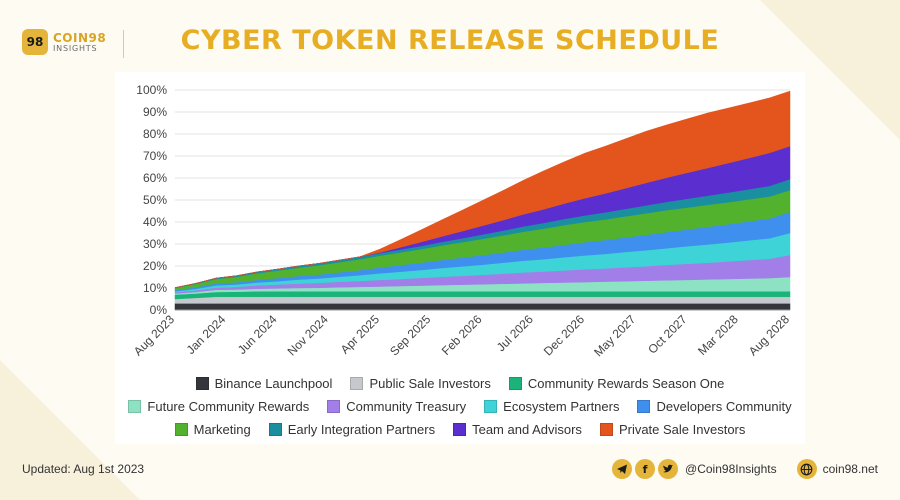  What do you see at coordinates (450, 40) in the screenshot?
I see `page-title: CYBER TOKEN RELEASE SCHEDULE` at bounding box center [450, 40].